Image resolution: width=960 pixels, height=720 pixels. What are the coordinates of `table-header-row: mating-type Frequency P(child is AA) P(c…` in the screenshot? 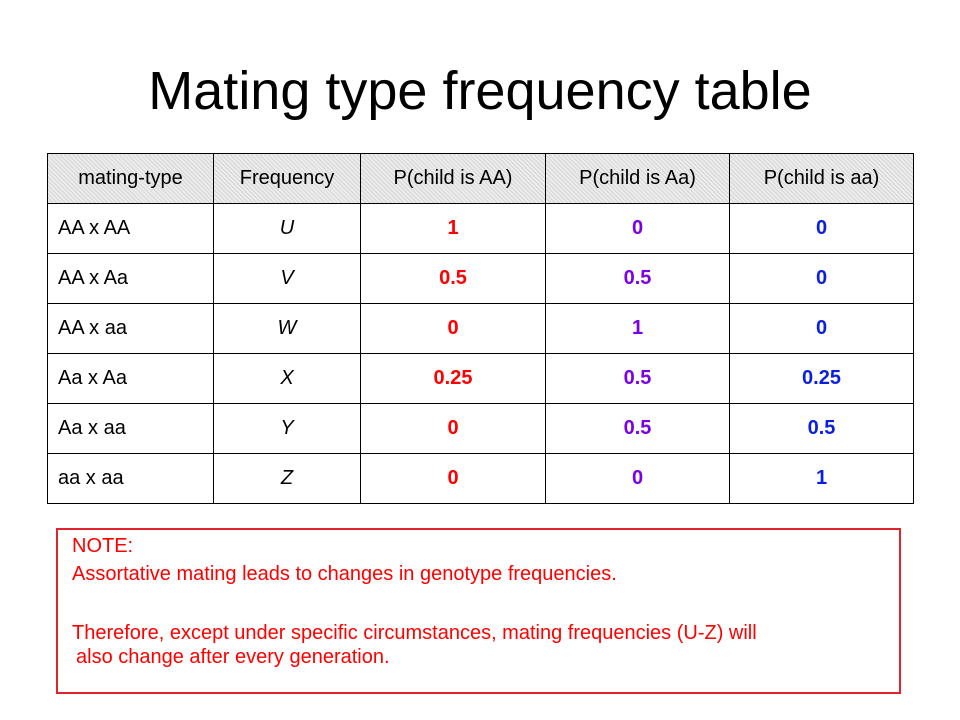 It's located at (480, 178).